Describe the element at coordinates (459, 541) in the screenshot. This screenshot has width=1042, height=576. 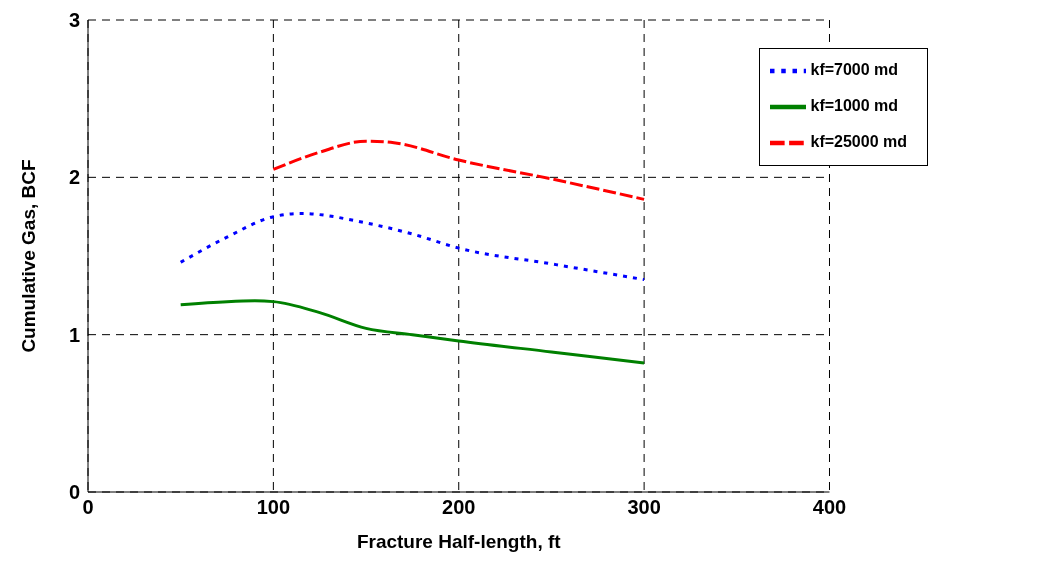
I see `x-axis-title: Fracture Half-length, ft` at that location.